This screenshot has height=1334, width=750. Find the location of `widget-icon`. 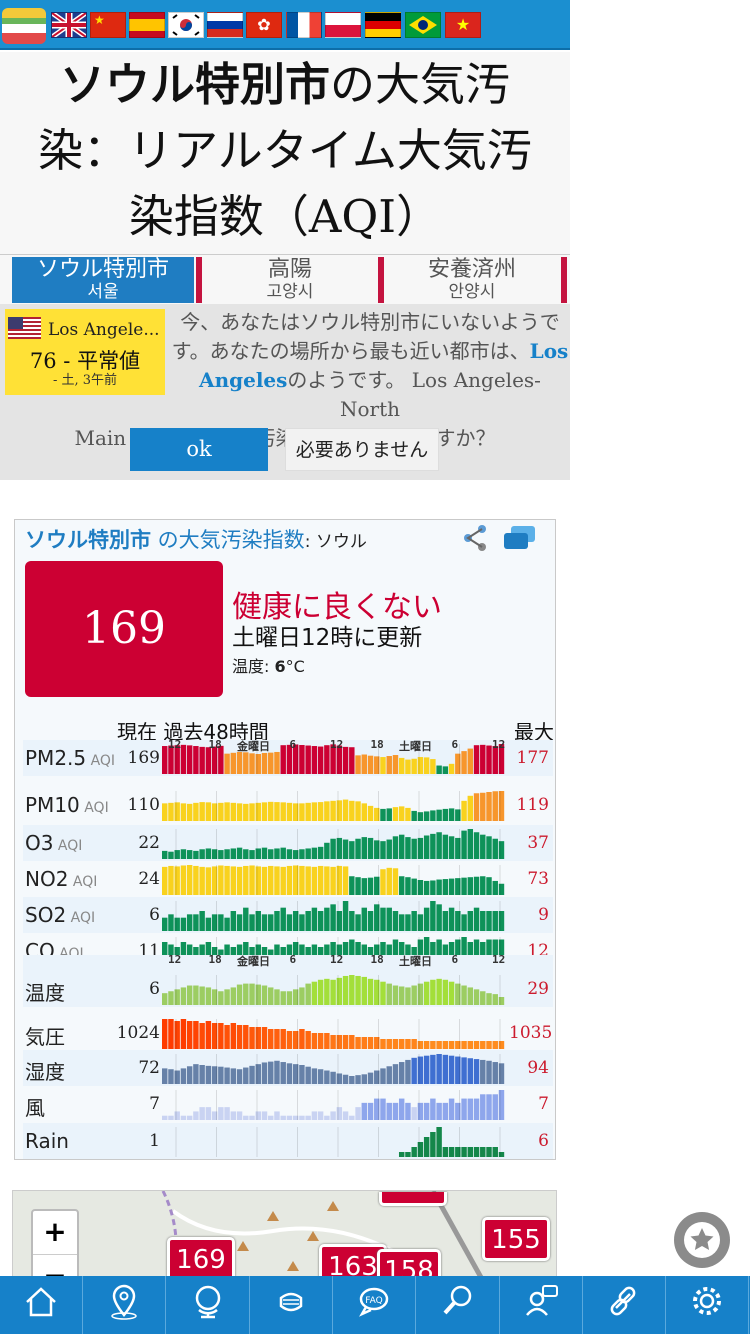

widget-icon is located at coordinates (520, 538).